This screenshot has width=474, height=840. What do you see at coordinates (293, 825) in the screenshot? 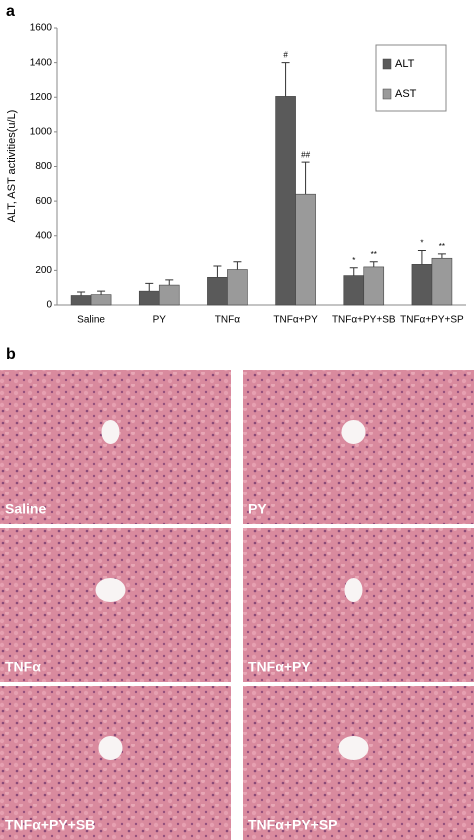
I see `image-label: TNFα+PY+SP` at bounding box center [293, 825].